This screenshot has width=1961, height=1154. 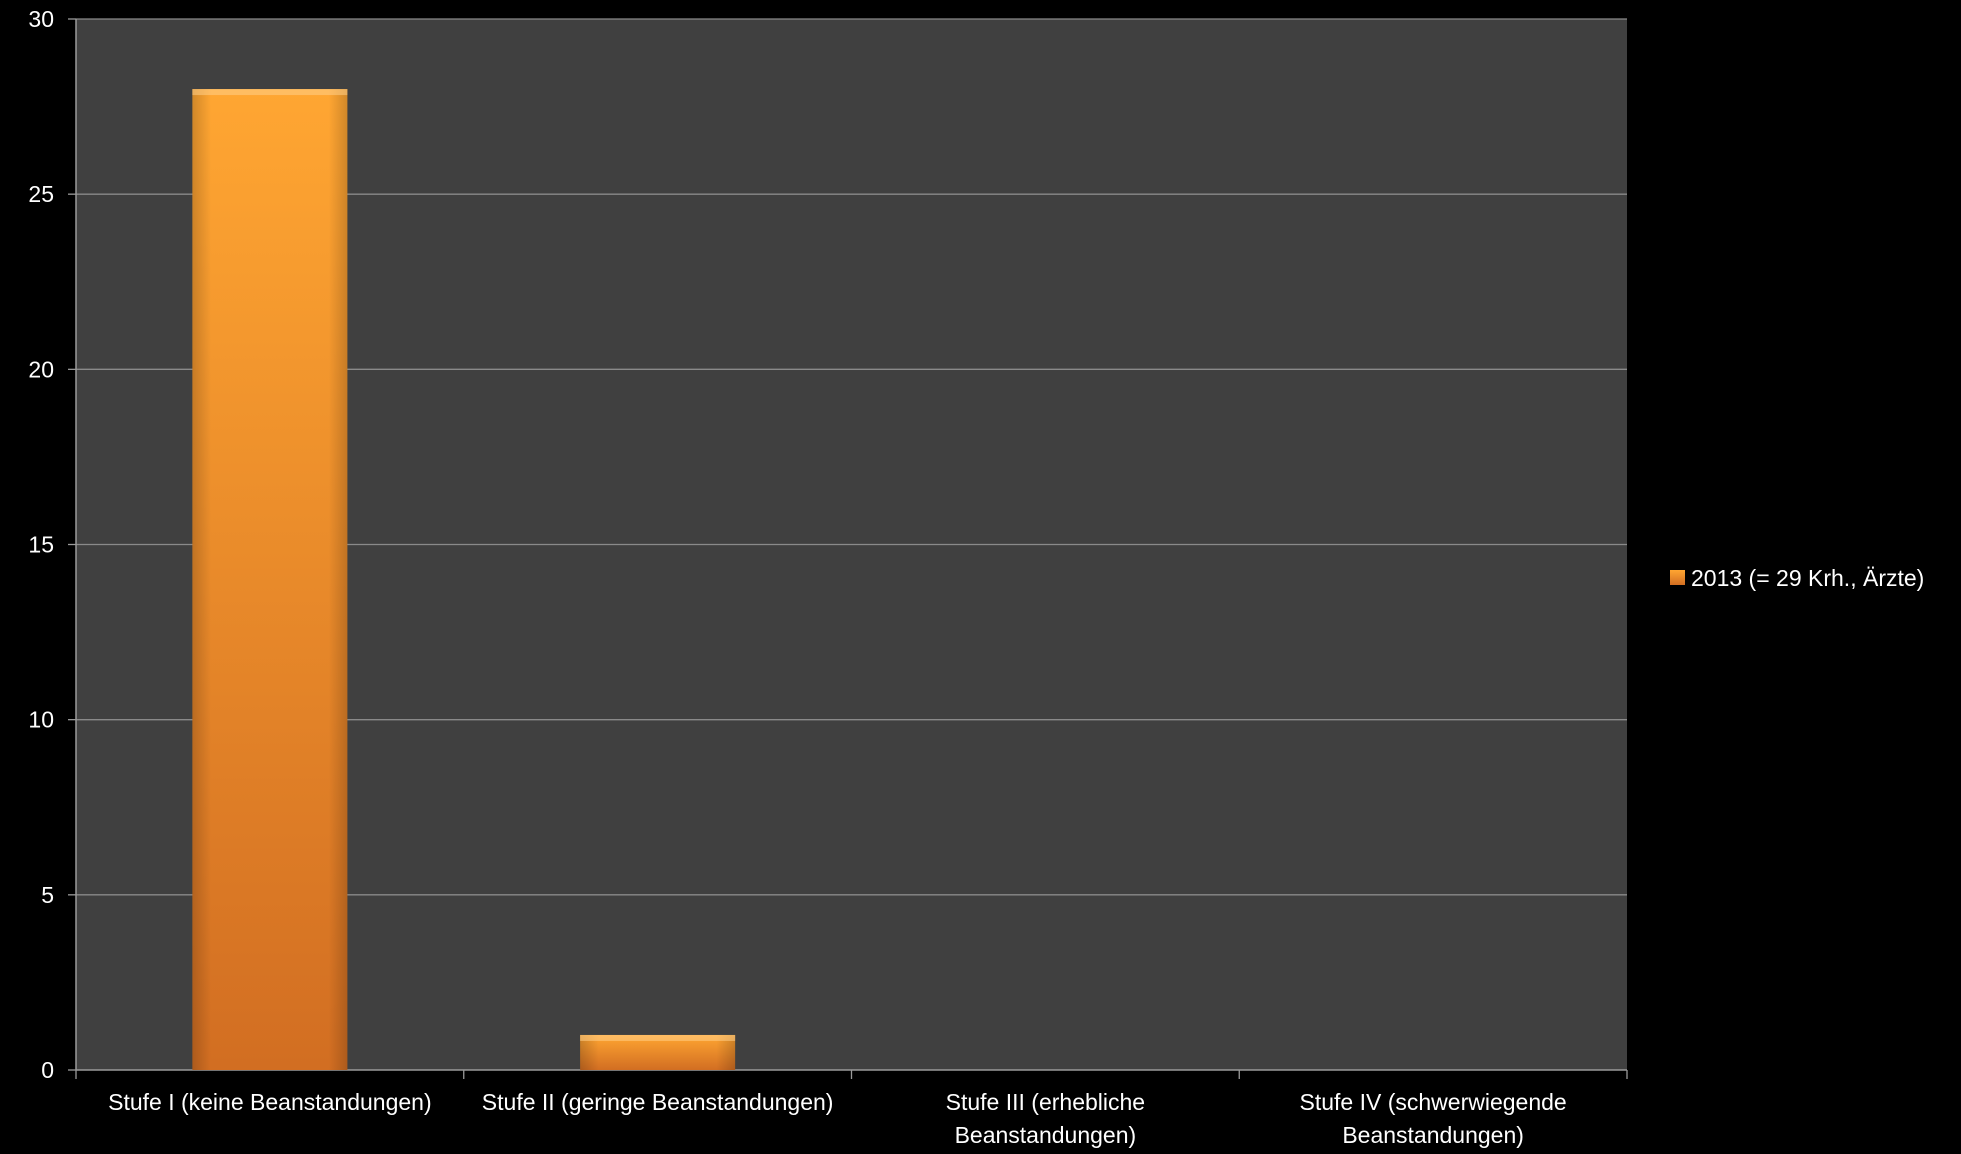 I want to click on x-tick-label: Stufe I (keine Beanstandungen), so click(x=270, y=1102).